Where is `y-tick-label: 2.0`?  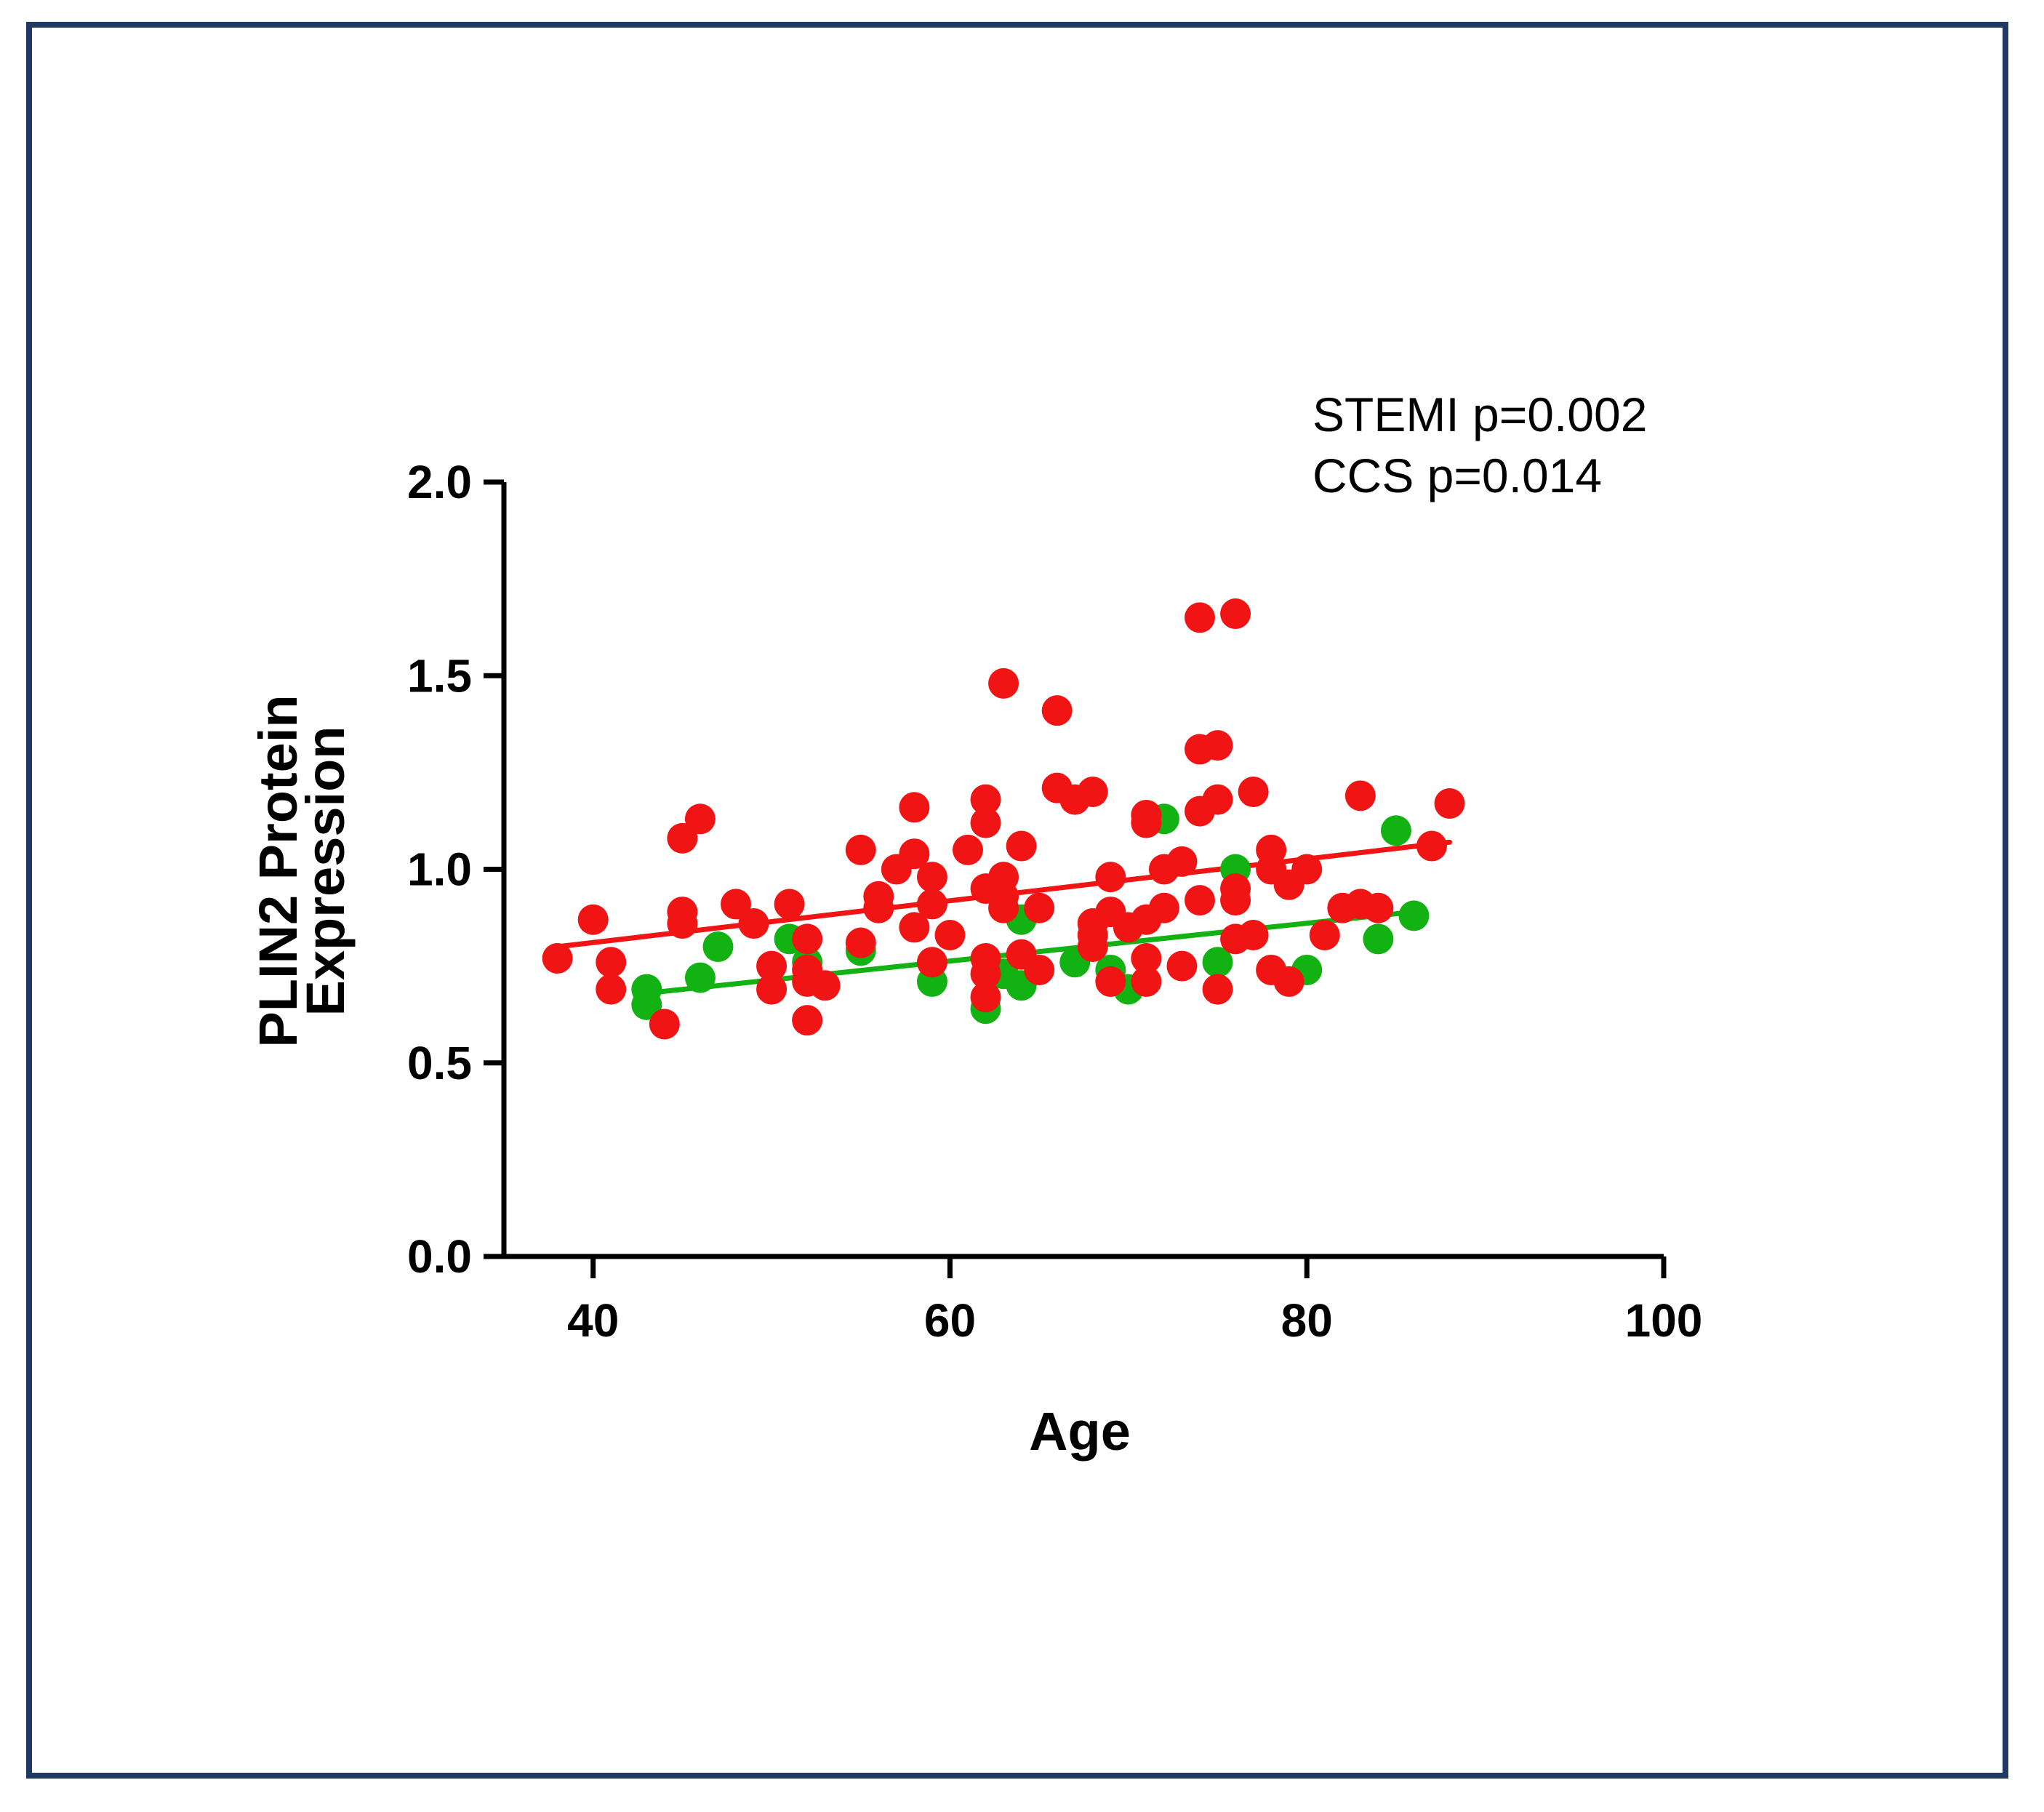 y-tick-label: 2.0 is located at coordinates (440, 482).